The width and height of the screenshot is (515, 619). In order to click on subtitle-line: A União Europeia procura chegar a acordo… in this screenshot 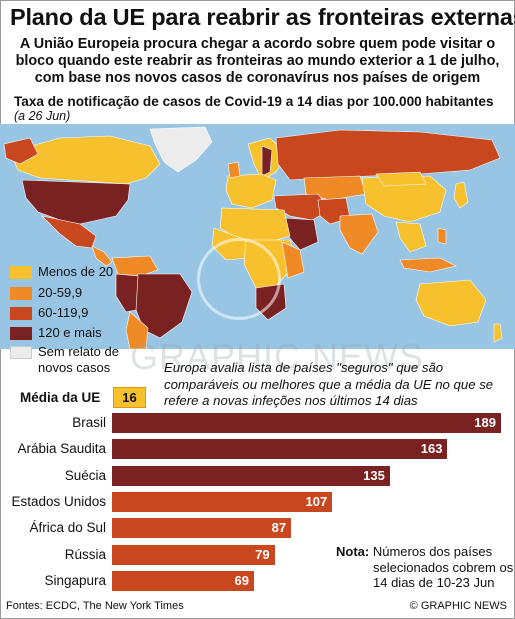, I will do `click(257, 44)`.